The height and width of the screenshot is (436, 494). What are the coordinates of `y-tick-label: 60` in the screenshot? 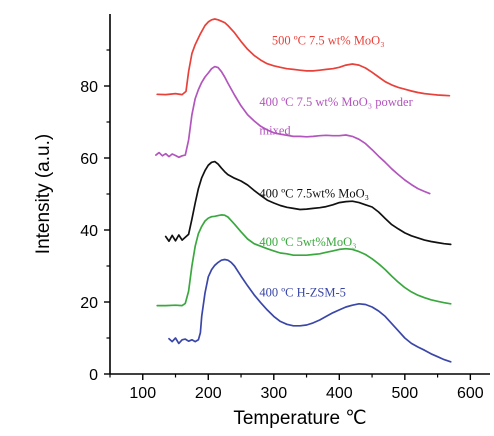 It's located at (89, 159).